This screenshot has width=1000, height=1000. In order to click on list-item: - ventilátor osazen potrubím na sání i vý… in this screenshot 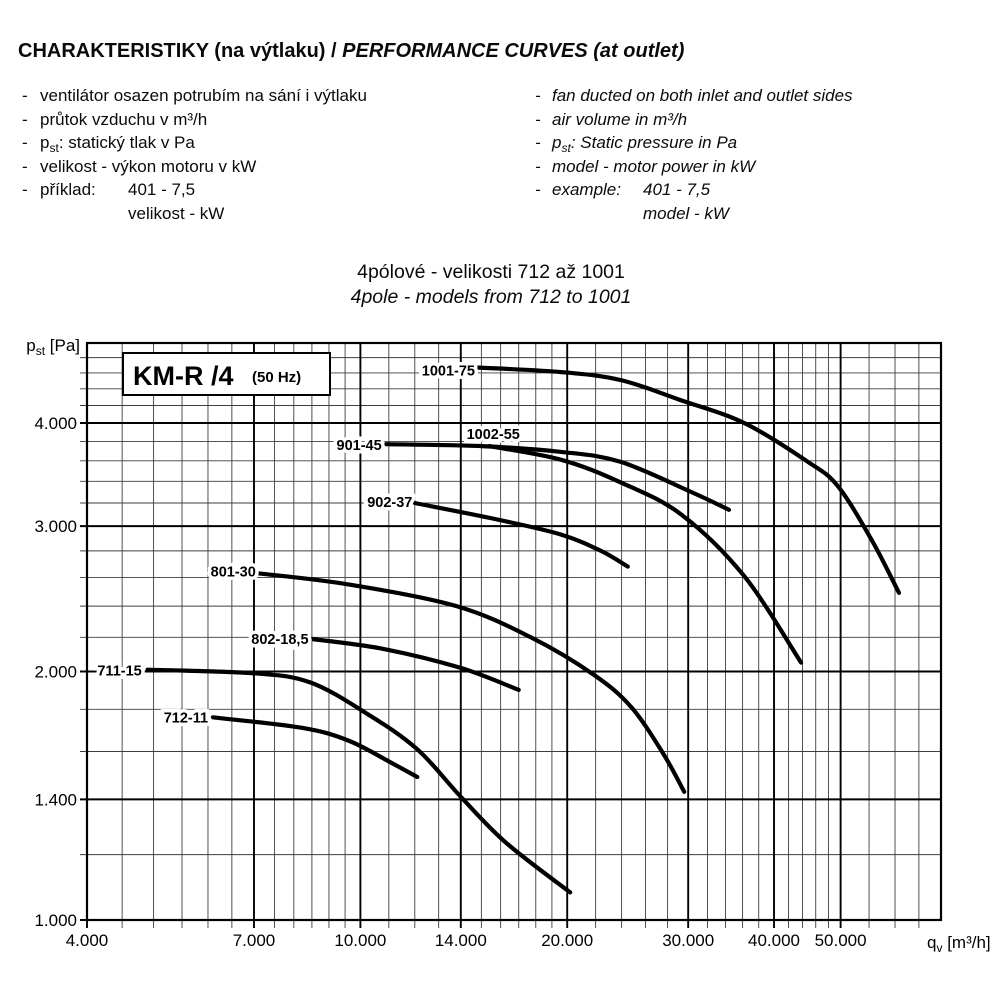, I will do `click(194, 98)`.